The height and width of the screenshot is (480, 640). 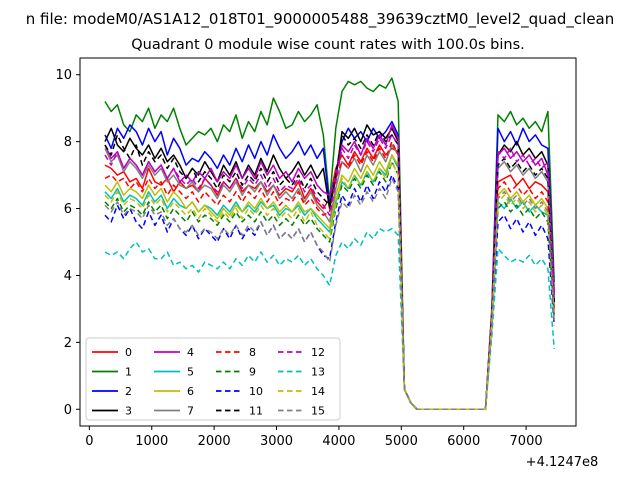 I want to click on legend-label-2: 2, so click(x=128, y=391).